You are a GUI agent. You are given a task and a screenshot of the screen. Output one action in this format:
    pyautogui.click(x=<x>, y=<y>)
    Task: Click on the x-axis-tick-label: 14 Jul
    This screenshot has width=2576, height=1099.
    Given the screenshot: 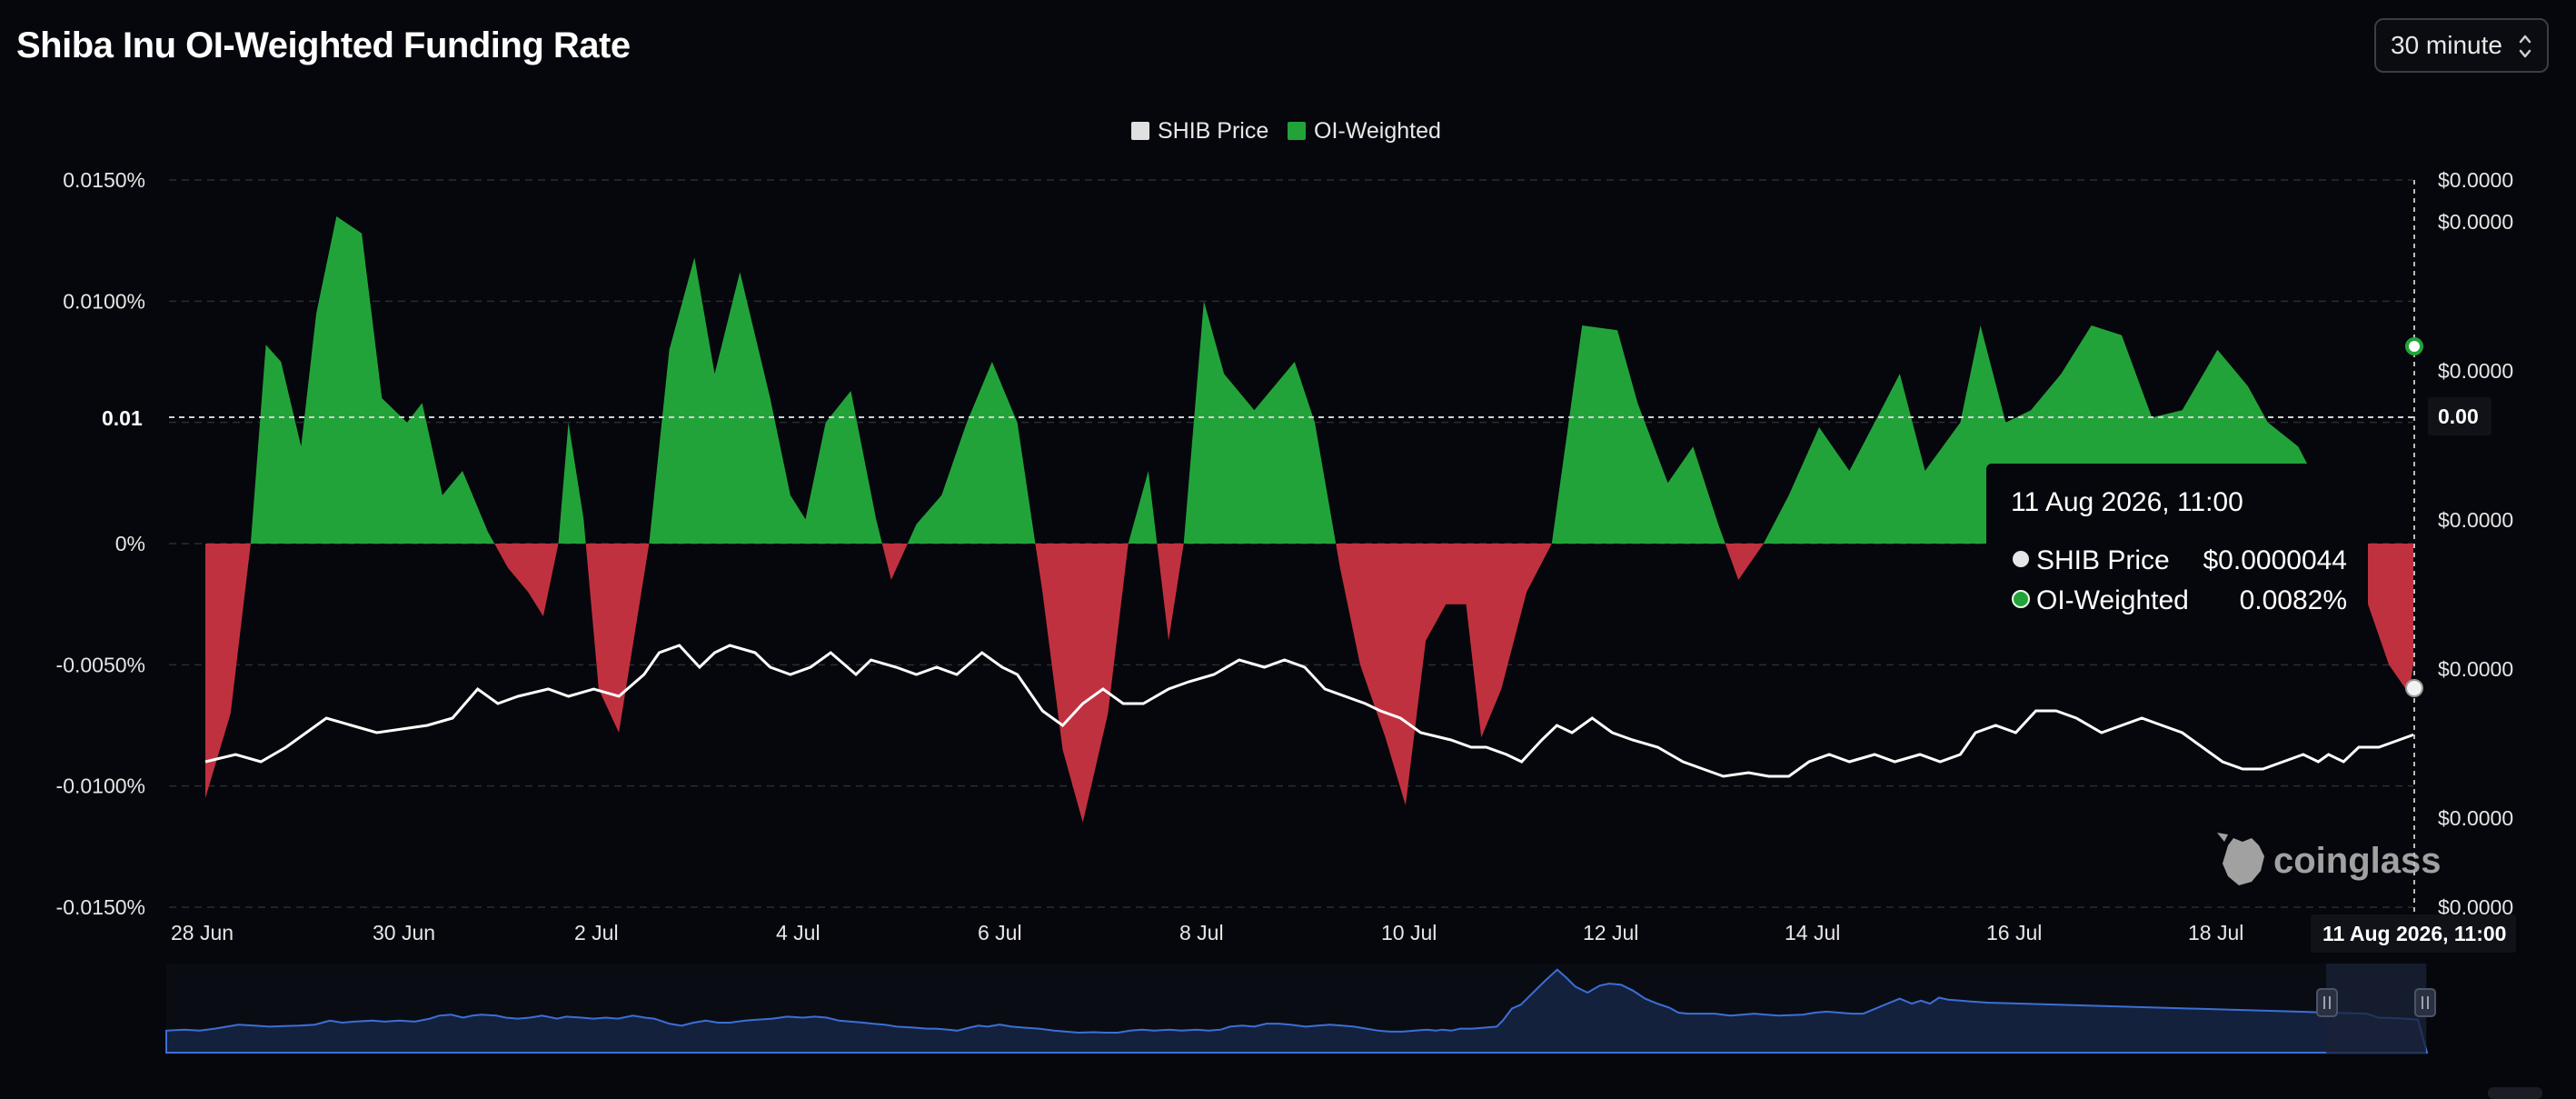 What is the action you would take?
    pyautogui.click(x=1813, y=933)
    